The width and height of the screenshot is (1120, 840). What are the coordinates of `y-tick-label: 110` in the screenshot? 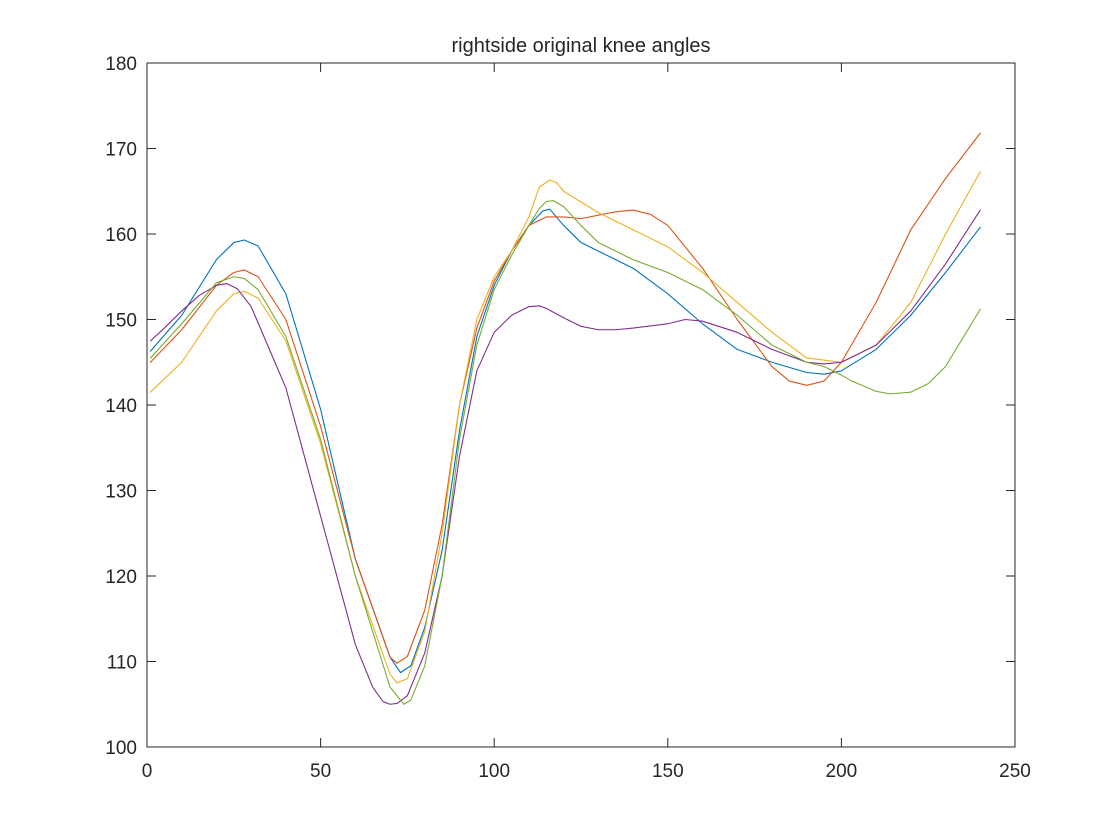 It's located at (122, 663).